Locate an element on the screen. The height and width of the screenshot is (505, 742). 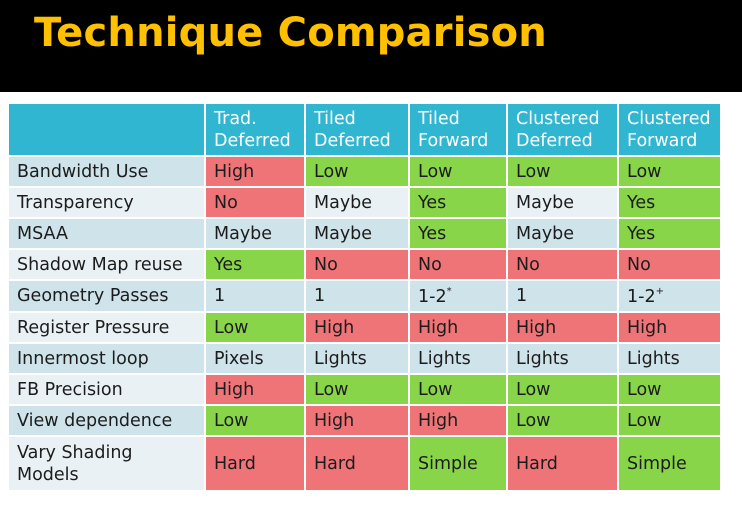
table-row: Bandwidth Use High Low Low Low Low is located at coordinates (365, 172).